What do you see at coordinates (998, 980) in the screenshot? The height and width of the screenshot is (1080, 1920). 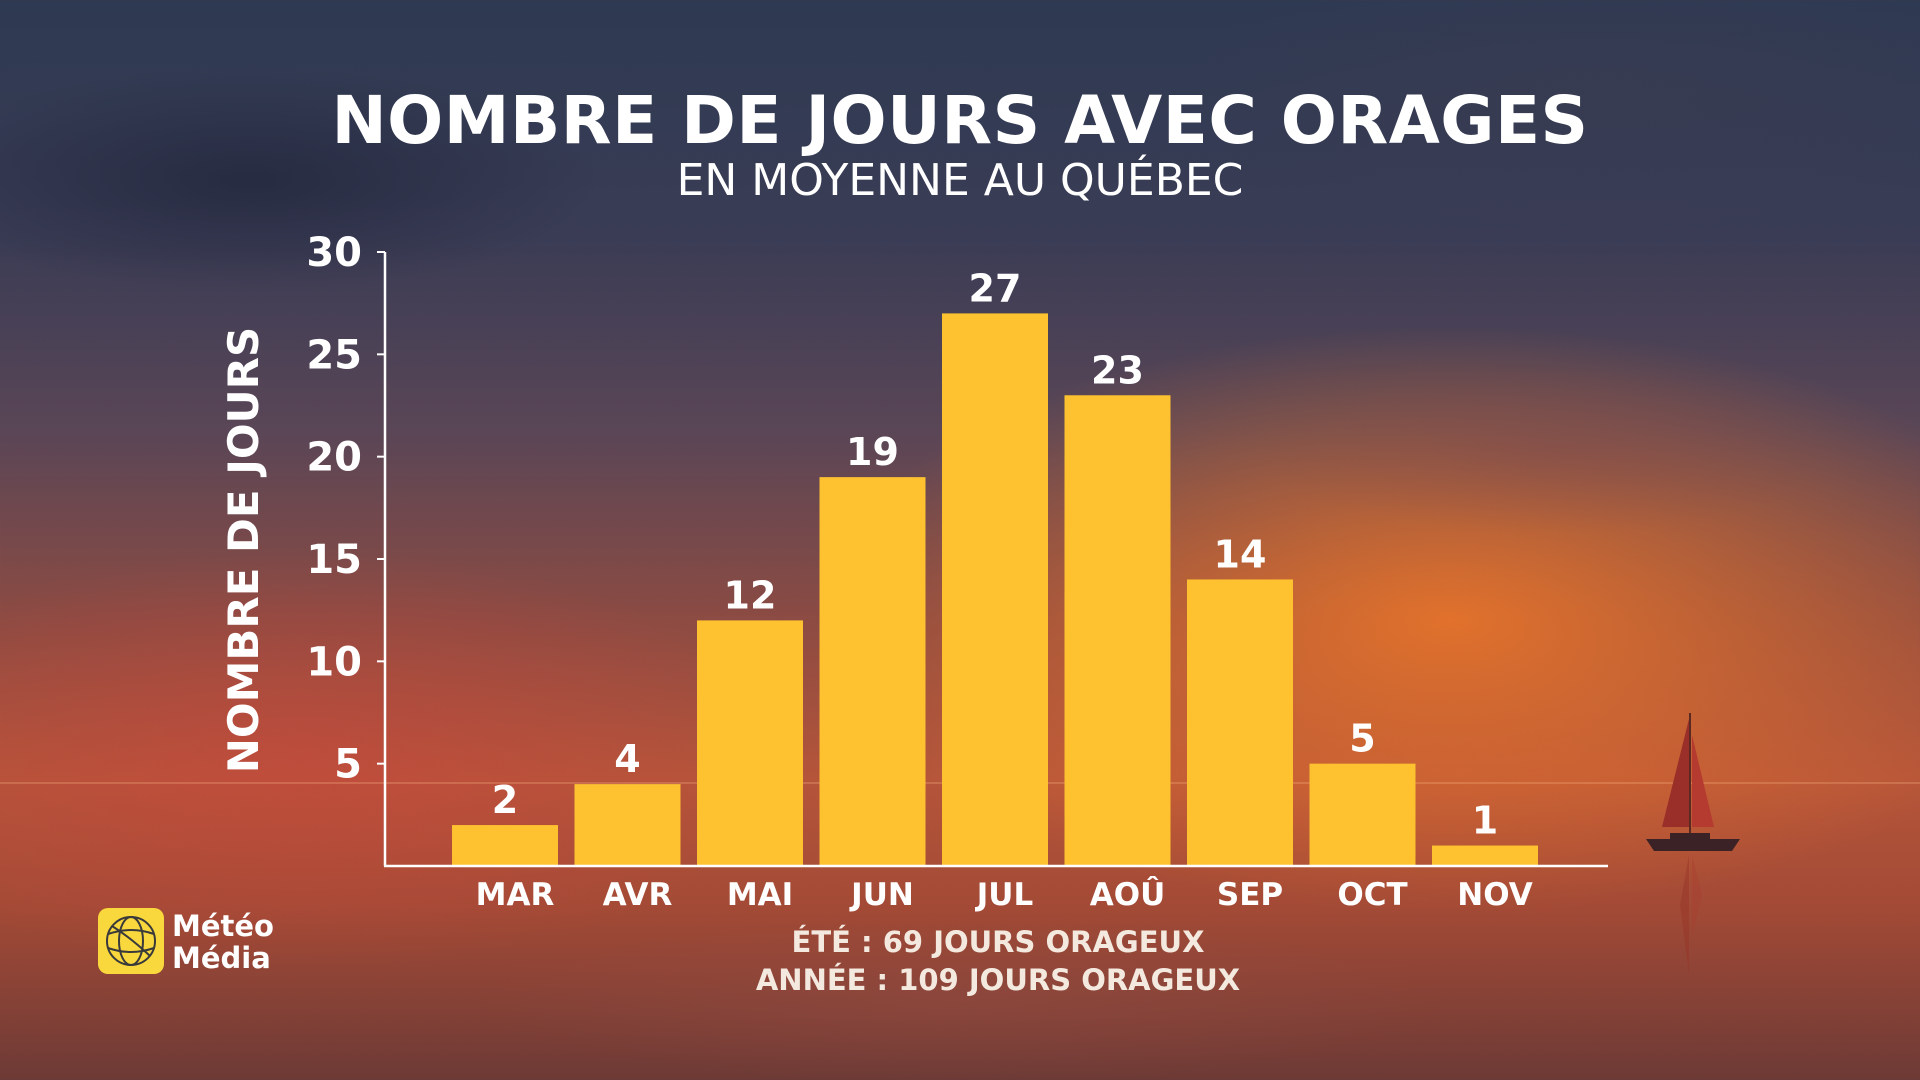 I see `footnote-year: ANNÉE : 109 JOURS ORAGEUX` at bounding box center [998, 980].